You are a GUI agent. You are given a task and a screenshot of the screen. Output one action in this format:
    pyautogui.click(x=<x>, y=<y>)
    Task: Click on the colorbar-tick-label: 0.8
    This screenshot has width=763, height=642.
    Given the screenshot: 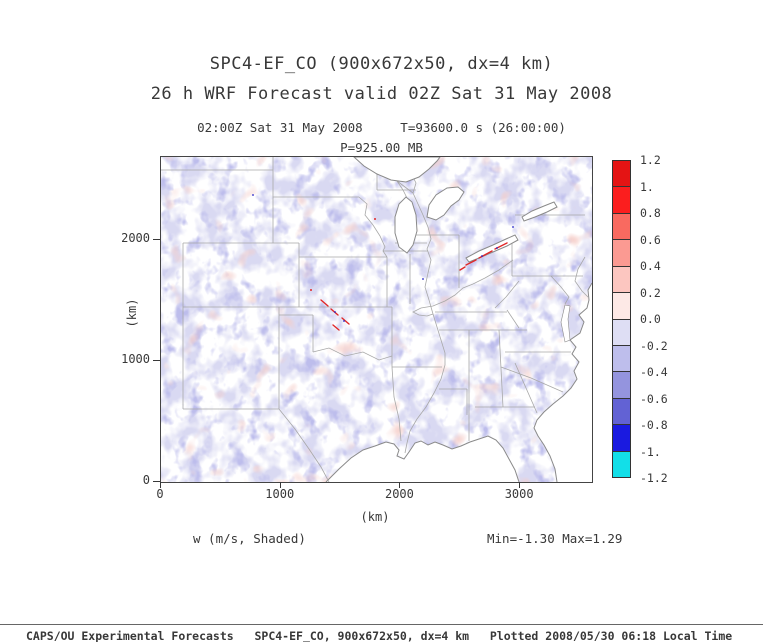 What is the action you would take?
    pyautogui.click(x=650, y=213)
    